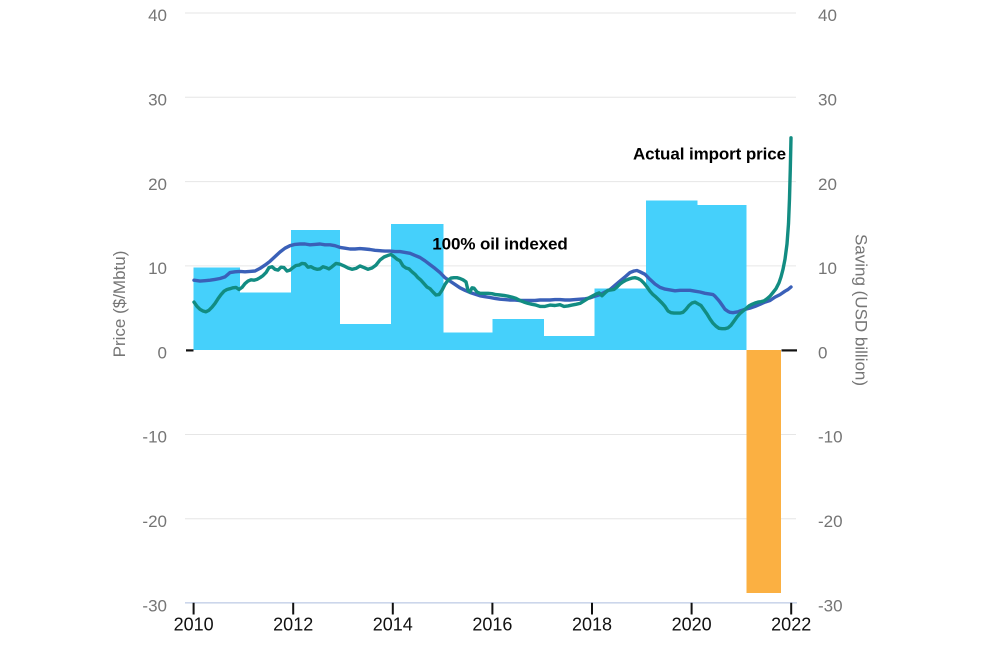 Image resolution: width=994 pixels, height=670 pixels. What do you see at coordinates (194, 625) in the screenshot?
I see `svg-text: 2010` at bounding box center [194, 625].